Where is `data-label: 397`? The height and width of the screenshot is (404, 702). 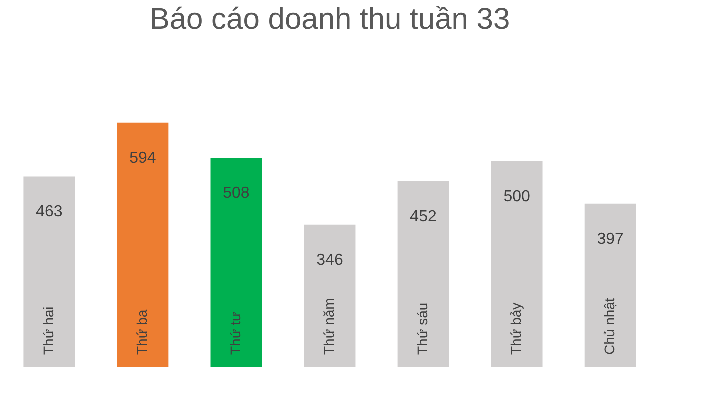 data-label: 397 is located at coordinates (610, 239).